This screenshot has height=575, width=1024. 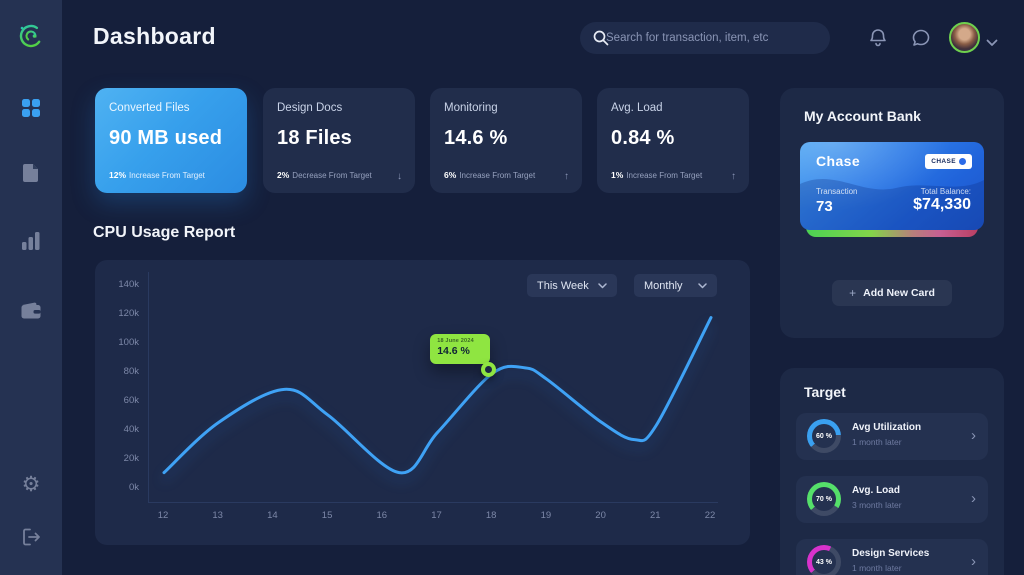 I want to click on wallet-icon, so click(x=31, y=310).